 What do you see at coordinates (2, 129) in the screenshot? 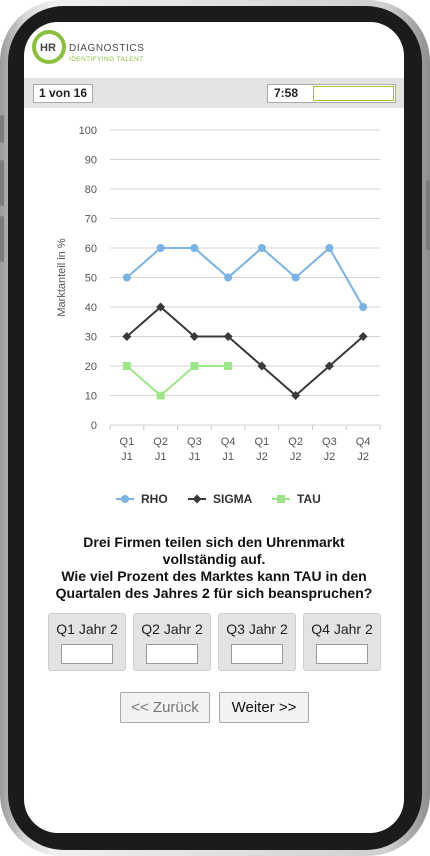
I see `phone-side-button` at bounding box center [2, 129].